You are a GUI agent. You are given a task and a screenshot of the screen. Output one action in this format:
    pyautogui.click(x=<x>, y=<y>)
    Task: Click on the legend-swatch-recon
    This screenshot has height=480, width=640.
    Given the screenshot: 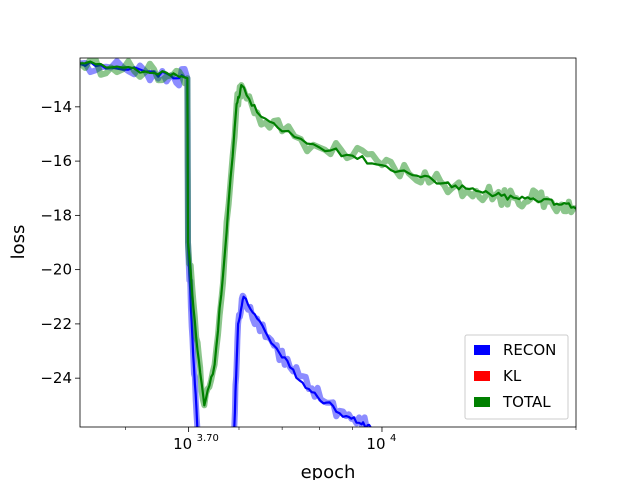 What is the action you would take?
    pyautogui.click(x=482, y=350)
    